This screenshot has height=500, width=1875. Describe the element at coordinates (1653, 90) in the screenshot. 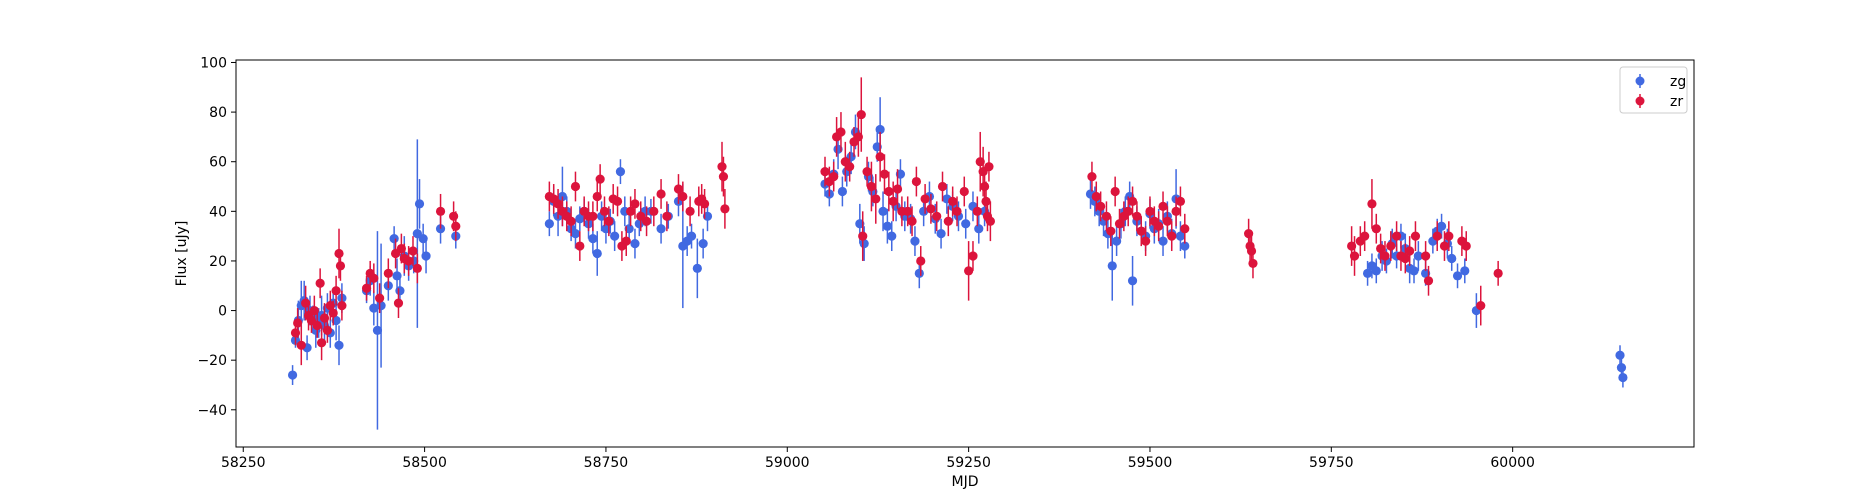

I see `legend: zg zr` at that location.